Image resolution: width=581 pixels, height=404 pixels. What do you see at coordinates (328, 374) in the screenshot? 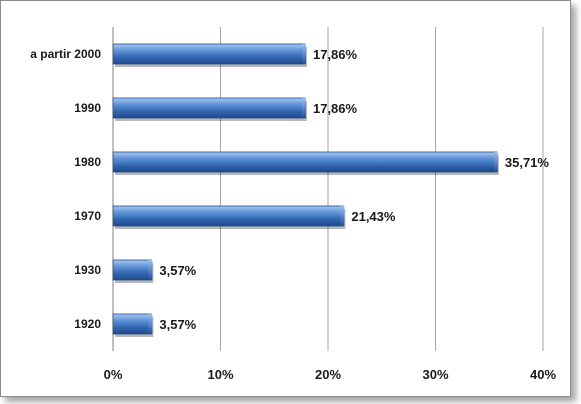
I see `x-tick-label: 20%` at bounding box center [328, 374].